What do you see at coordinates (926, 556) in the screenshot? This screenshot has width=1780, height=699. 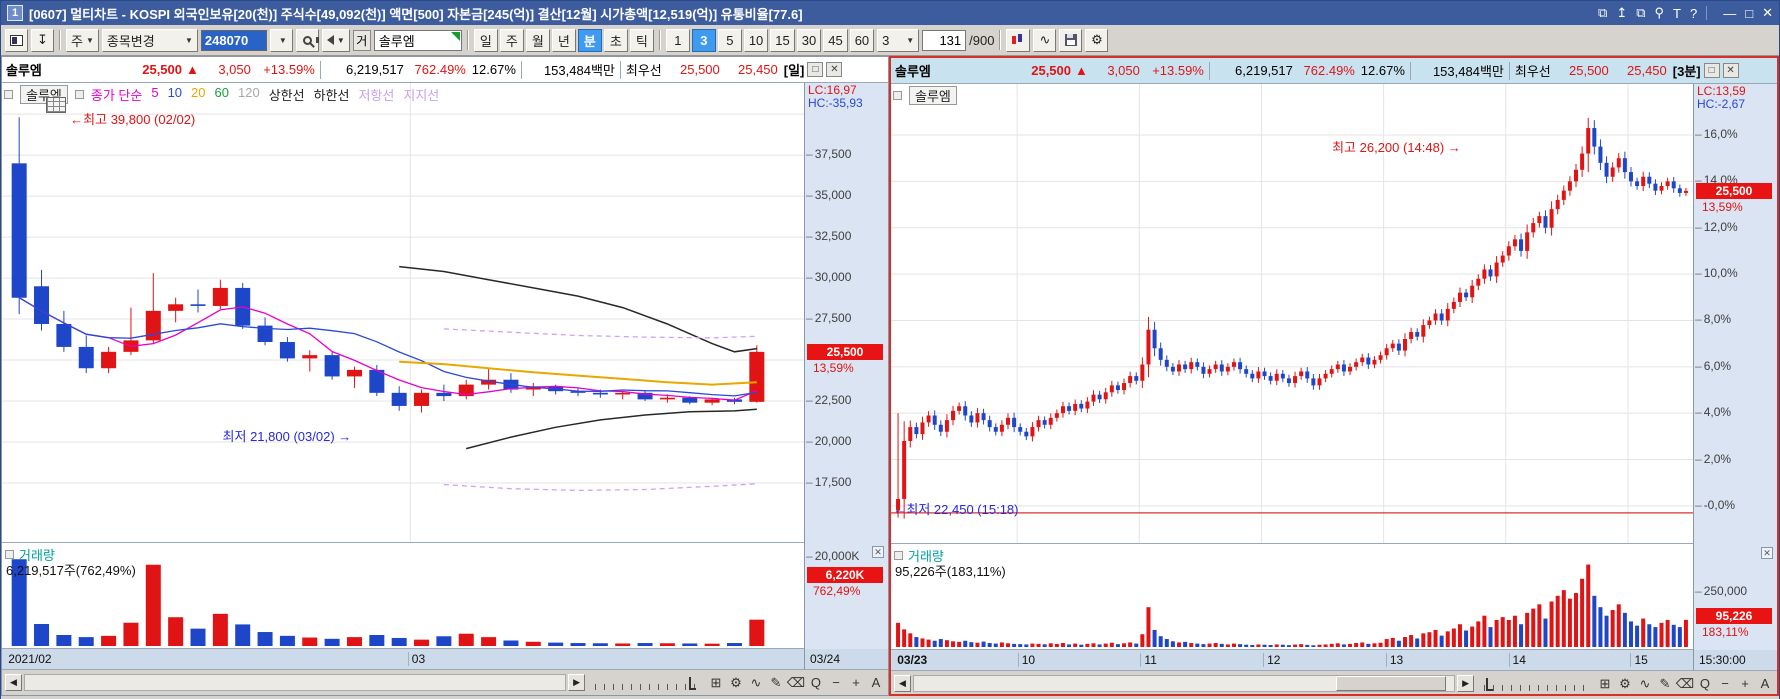 I see `volume-label: 거래량` at bounding box center [926, 556].